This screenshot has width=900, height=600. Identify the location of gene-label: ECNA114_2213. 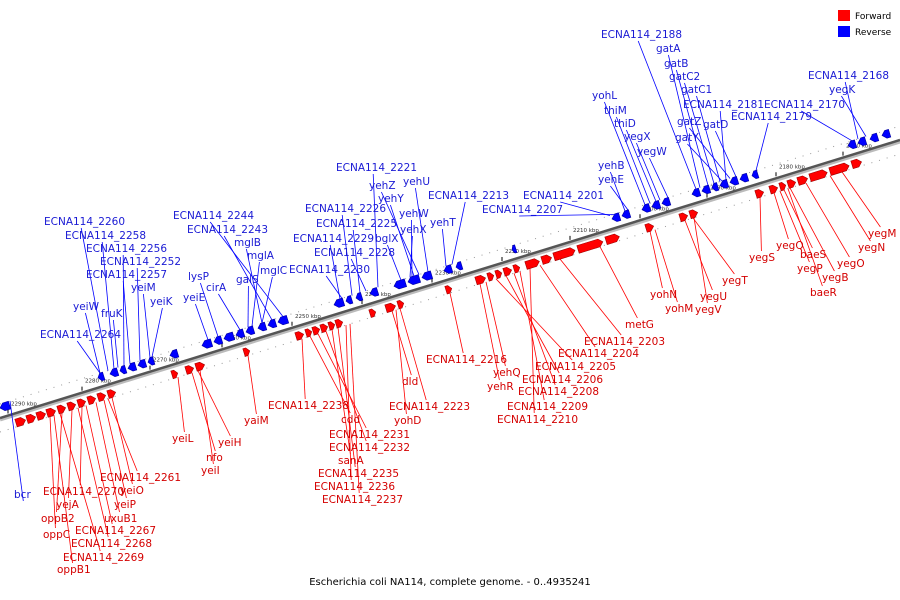
(468, 196).